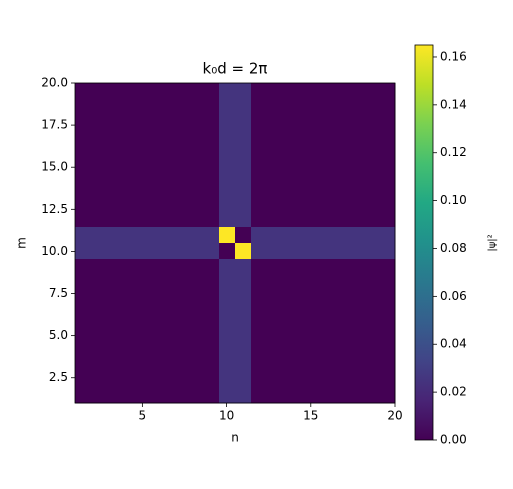 This screenshot has width=513, height=489. Describe the element at coordinates (58, 293) in the screenshot. I see `y-tick-label: 7.5` at that location.